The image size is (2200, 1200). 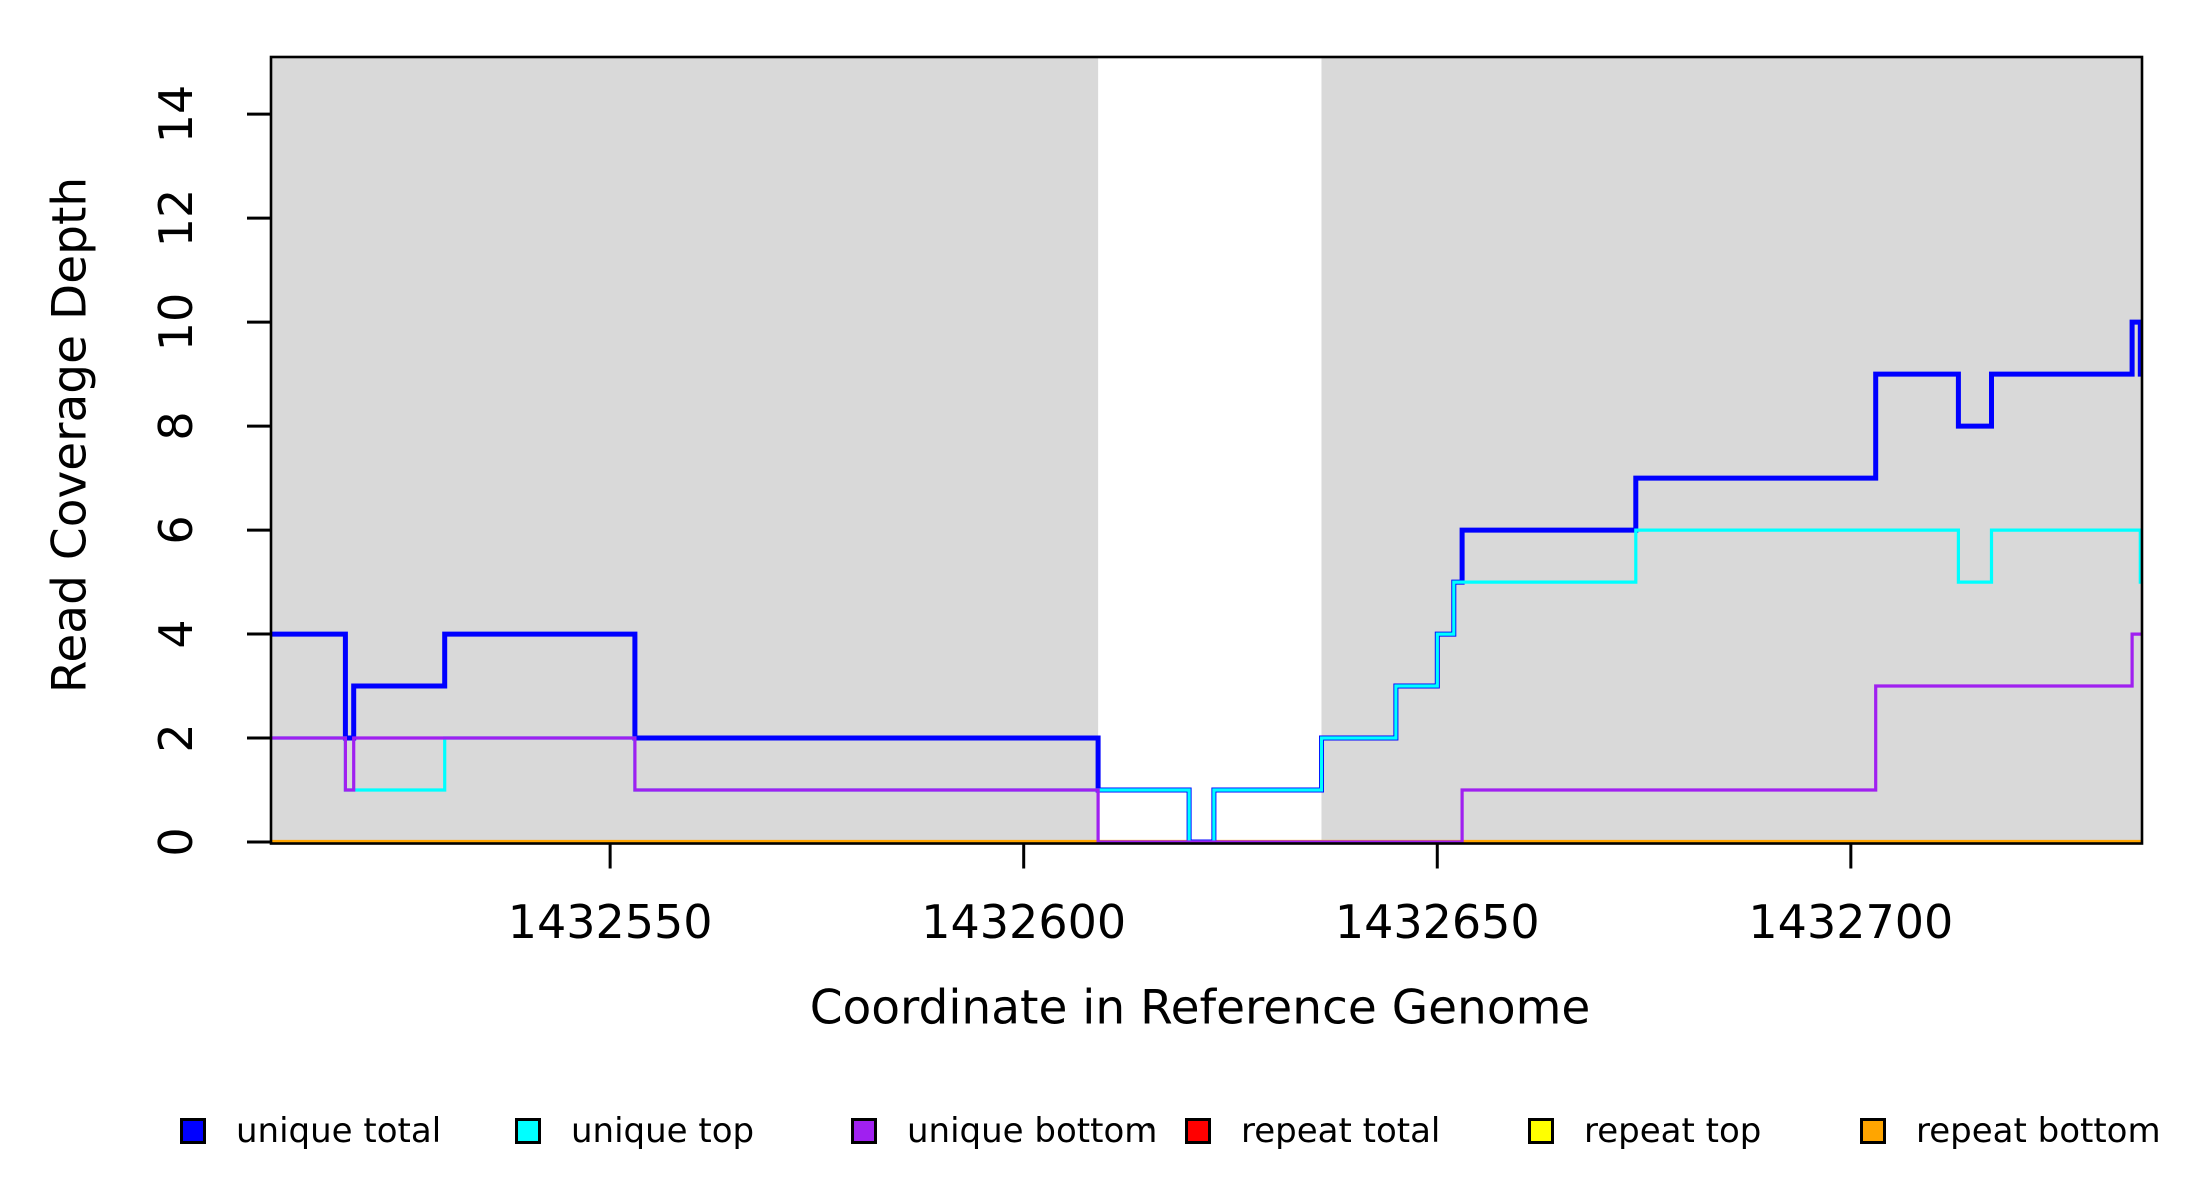 I want to click on y-tick-label: 8, so click(x=176, y=426).